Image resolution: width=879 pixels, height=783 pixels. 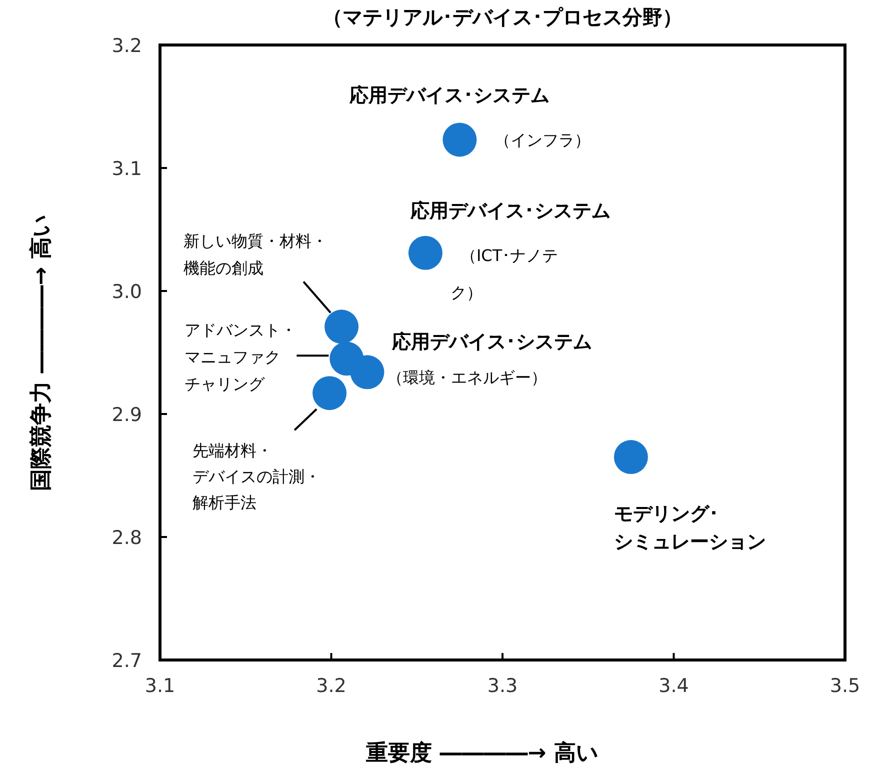 I want to click on y-tick-label: 2.8, so click(x=127, y=538).